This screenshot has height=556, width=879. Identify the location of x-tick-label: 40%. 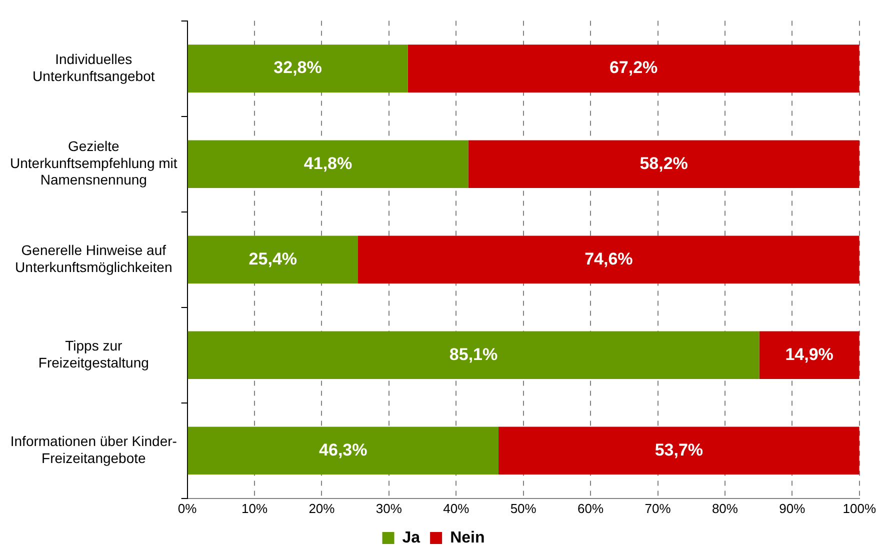
(456, 508).